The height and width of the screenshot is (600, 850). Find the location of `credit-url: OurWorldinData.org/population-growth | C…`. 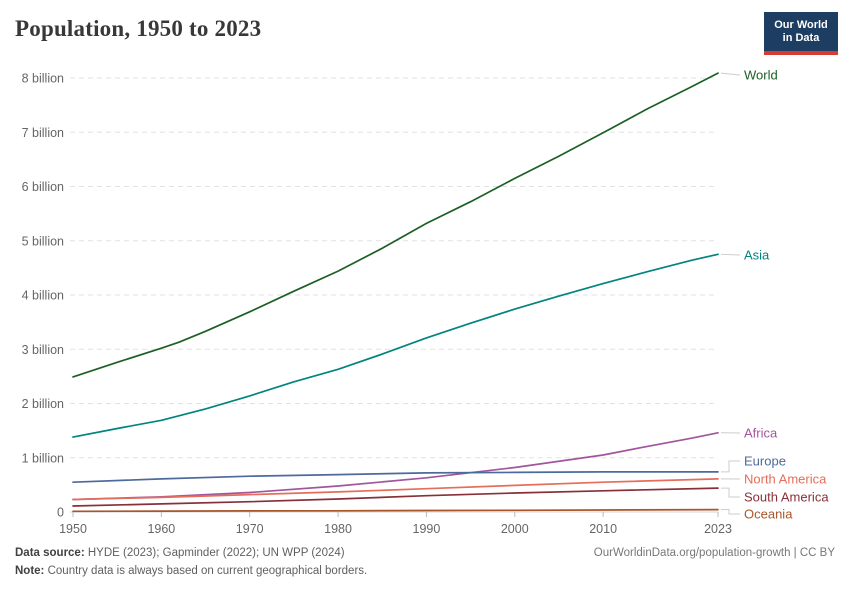

credit-url: OurWorldinData.org/population-growth | C… is located at coordinates (714, 553).